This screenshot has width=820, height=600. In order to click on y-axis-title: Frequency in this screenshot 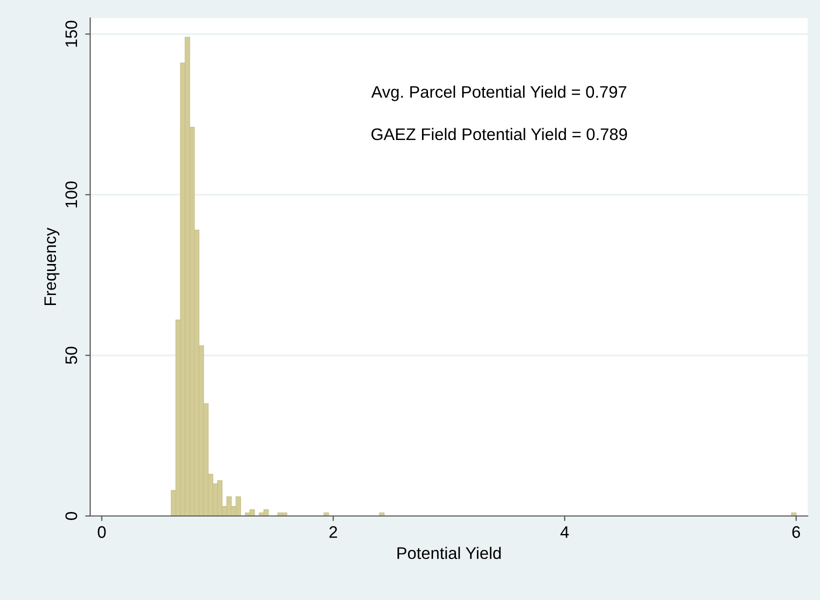, I will do `click(52, 266)`.